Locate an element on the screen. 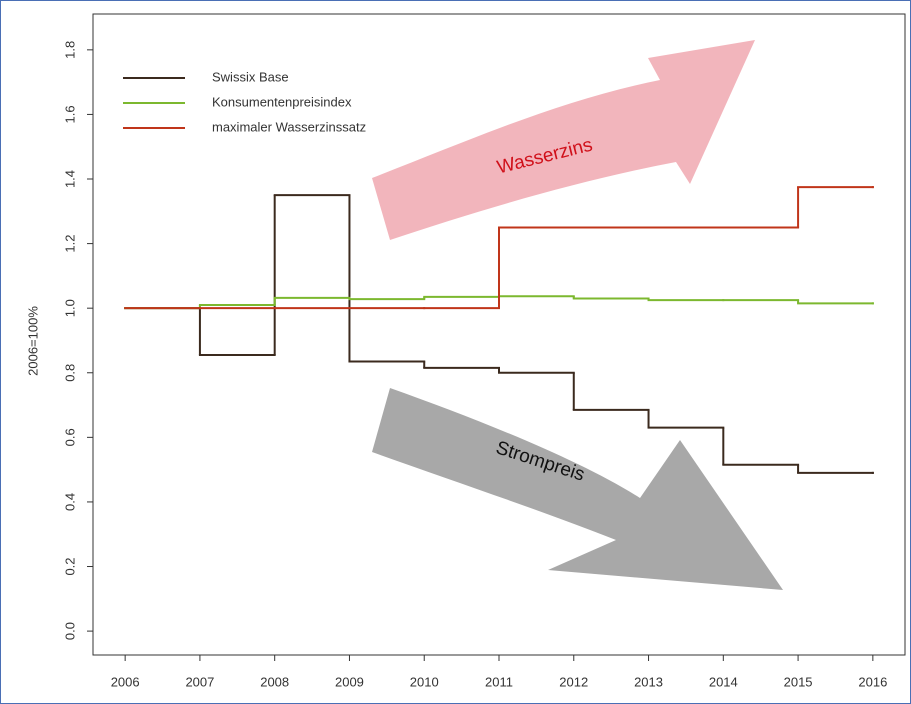  x-tick-label: 2008 is located at coordinates (274, 681).